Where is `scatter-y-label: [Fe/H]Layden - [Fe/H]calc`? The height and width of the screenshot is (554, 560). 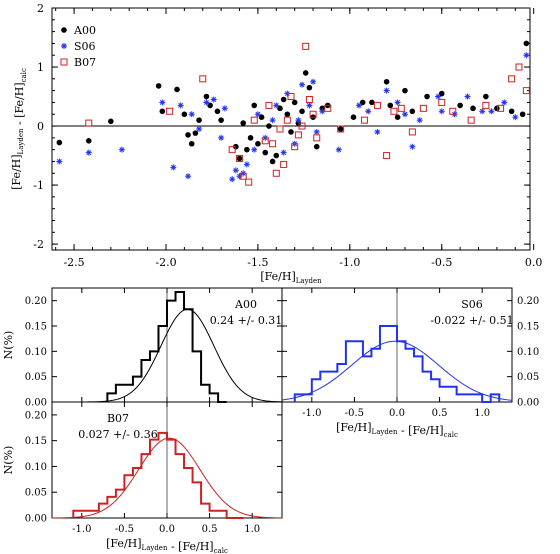 scatter-y-label: [Fe/H]Layden - [Fe/H]calc is located at coordinates (19, 129).